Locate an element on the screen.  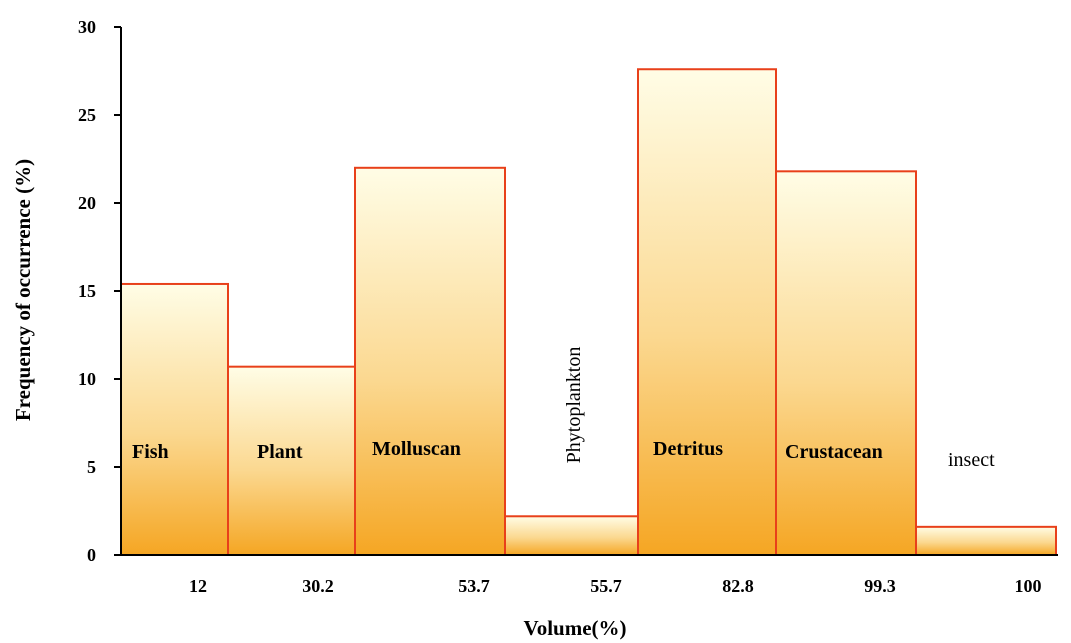
x-tick-label: 55.7 is located at coordinates (606, 586).